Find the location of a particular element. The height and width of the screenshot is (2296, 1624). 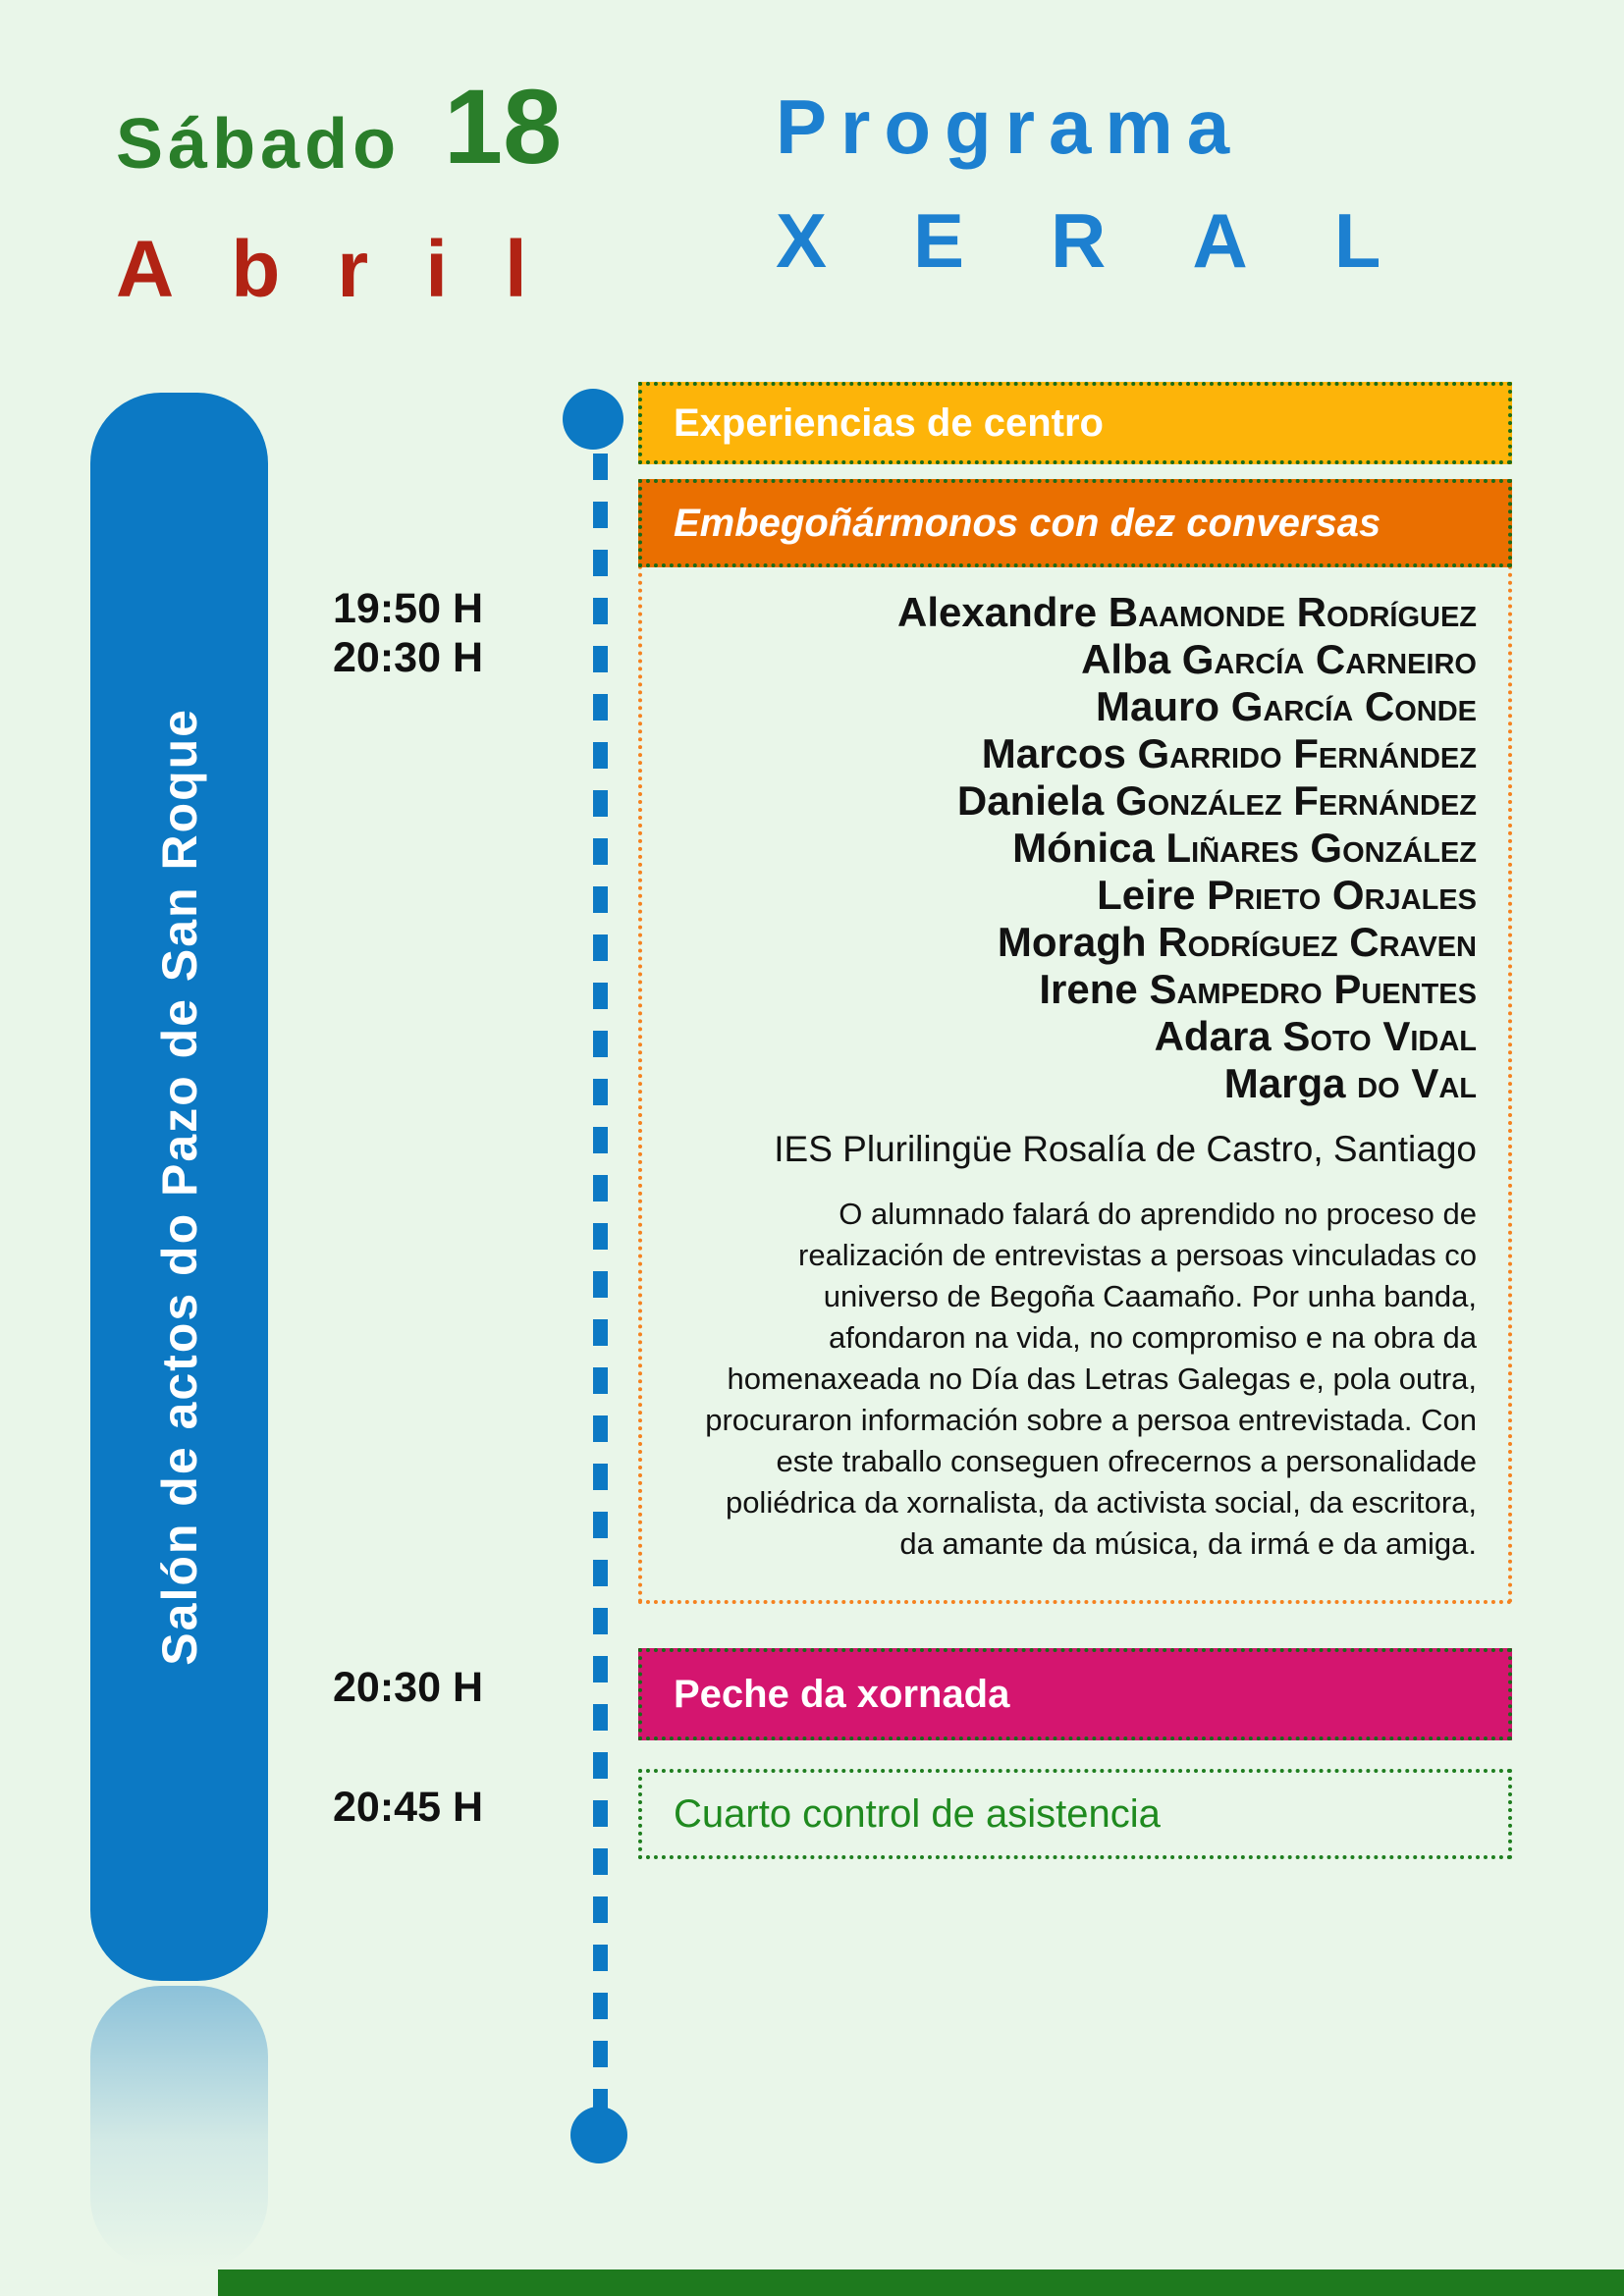

speaker-family: García Carneiro is located at coordinates (1329, 659).